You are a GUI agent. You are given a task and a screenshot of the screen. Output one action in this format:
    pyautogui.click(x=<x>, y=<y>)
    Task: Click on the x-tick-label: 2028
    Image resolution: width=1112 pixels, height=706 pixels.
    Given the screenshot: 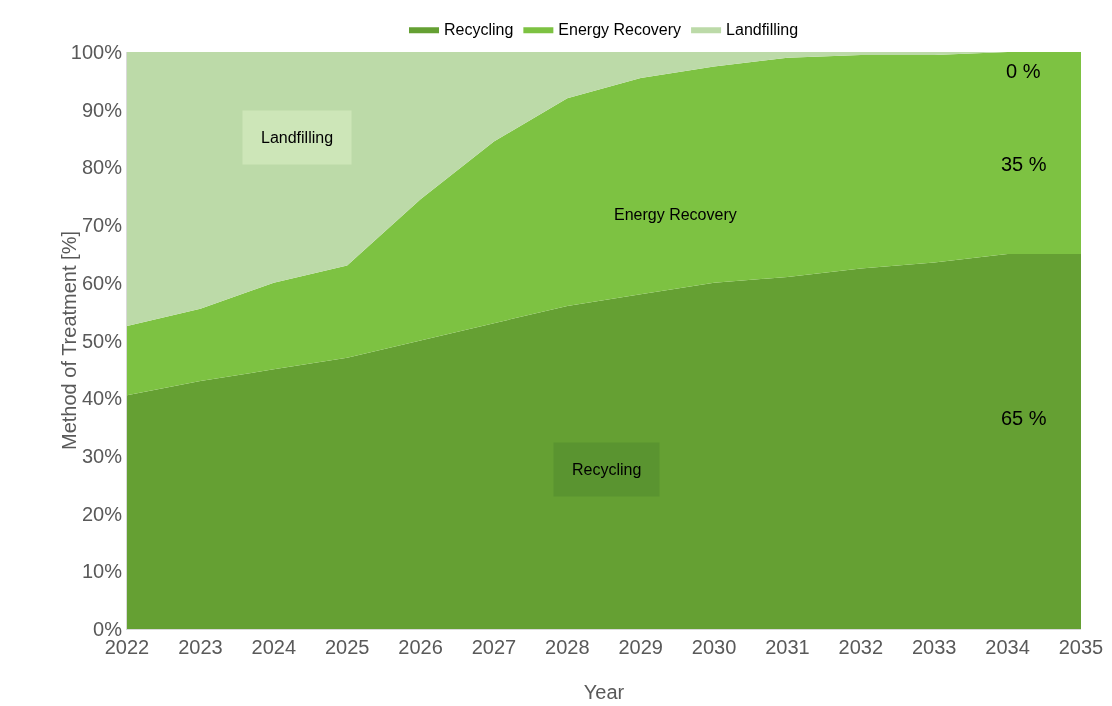 What is the action you would take?
    pyautogui.click(x=567, y=647)
    